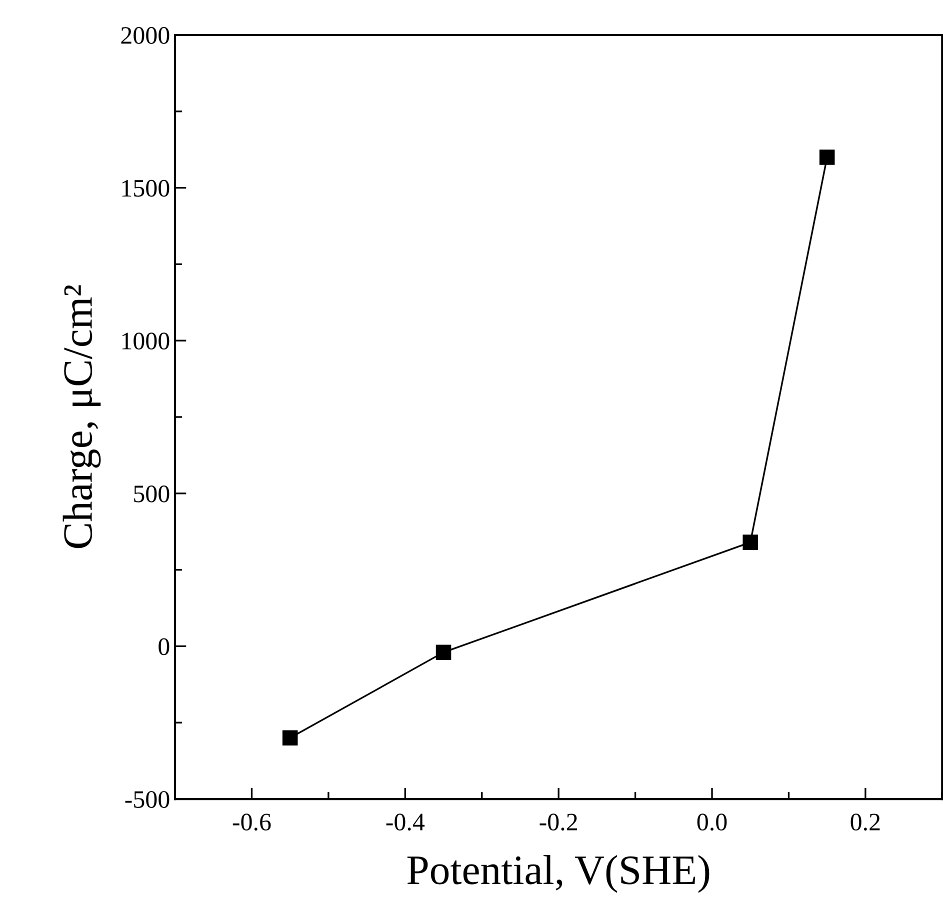 Image resolution: width=943 pixels, height=916 pixels. I want to click on y-tick-label: 1500, so click(146, 188).